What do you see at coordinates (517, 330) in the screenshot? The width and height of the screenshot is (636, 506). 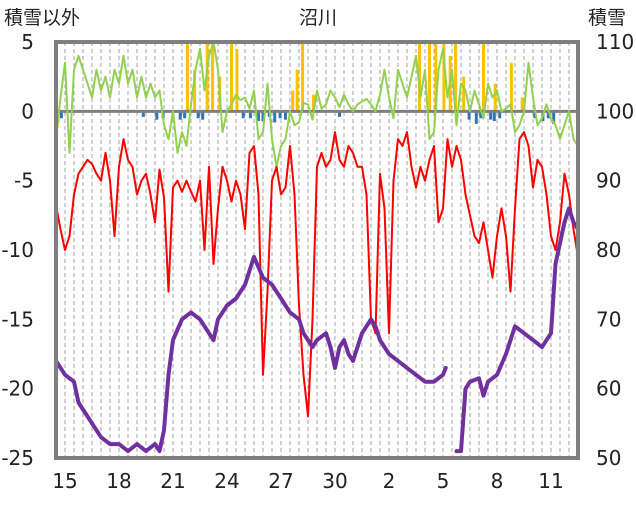 I see `snow-depth-line` at bounding box center [517, 330].